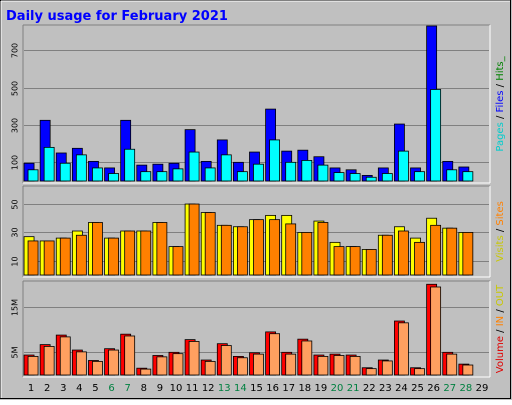  Describe the element at coordinates (500, 231) in the screenshot. I see `legend-visits: Visits / Sites` at that location.